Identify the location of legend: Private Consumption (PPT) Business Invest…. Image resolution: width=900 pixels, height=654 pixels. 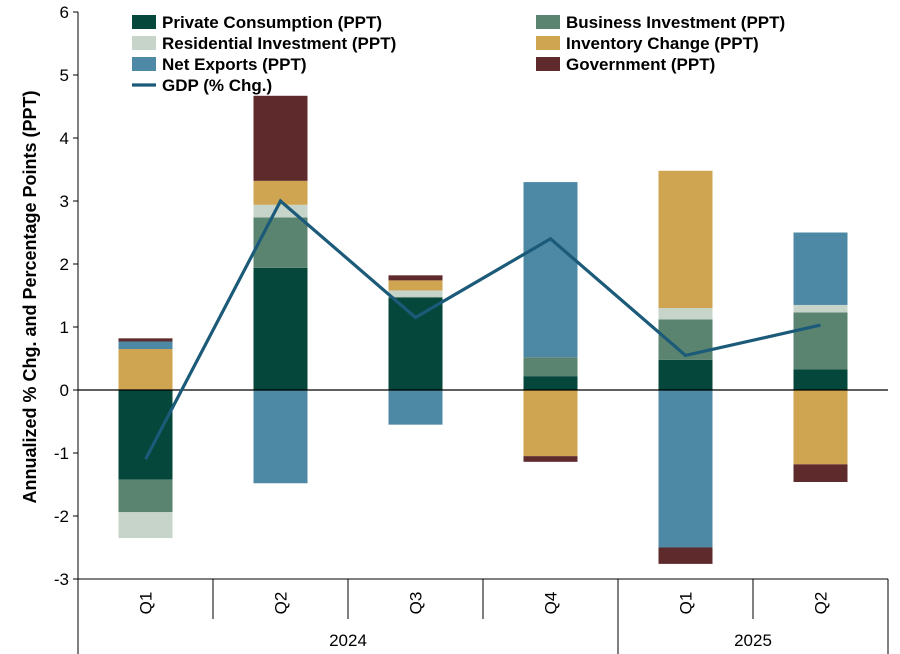
(458, 54).